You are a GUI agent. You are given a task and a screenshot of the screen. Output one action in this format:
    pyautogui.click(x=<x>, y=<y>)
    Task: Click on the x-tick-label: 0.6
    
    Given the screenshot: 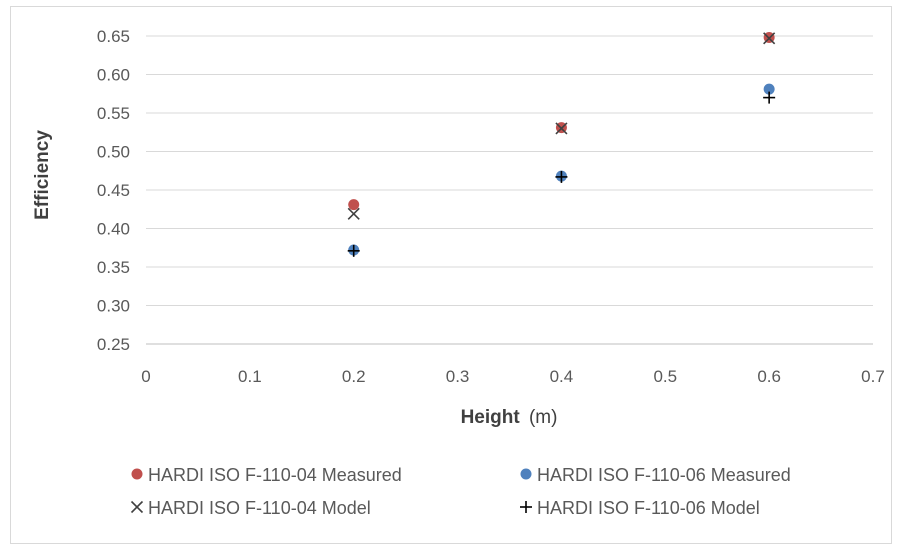 What is the action you would take?
    pyautogui.click(x=769, y=376)
    